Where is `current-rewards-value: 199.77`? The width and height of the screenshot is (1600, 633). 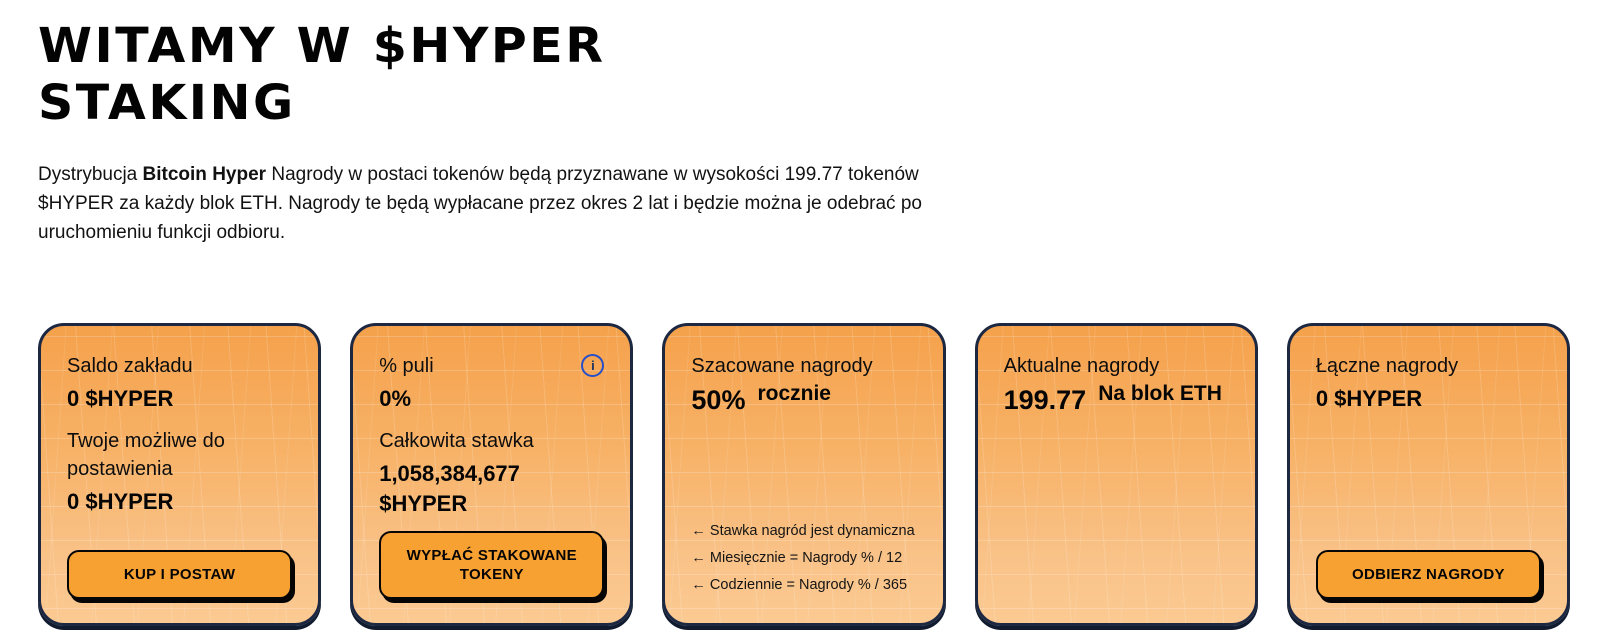
current-rewards-value: 199.77 is located at coordinates (1045, 400).